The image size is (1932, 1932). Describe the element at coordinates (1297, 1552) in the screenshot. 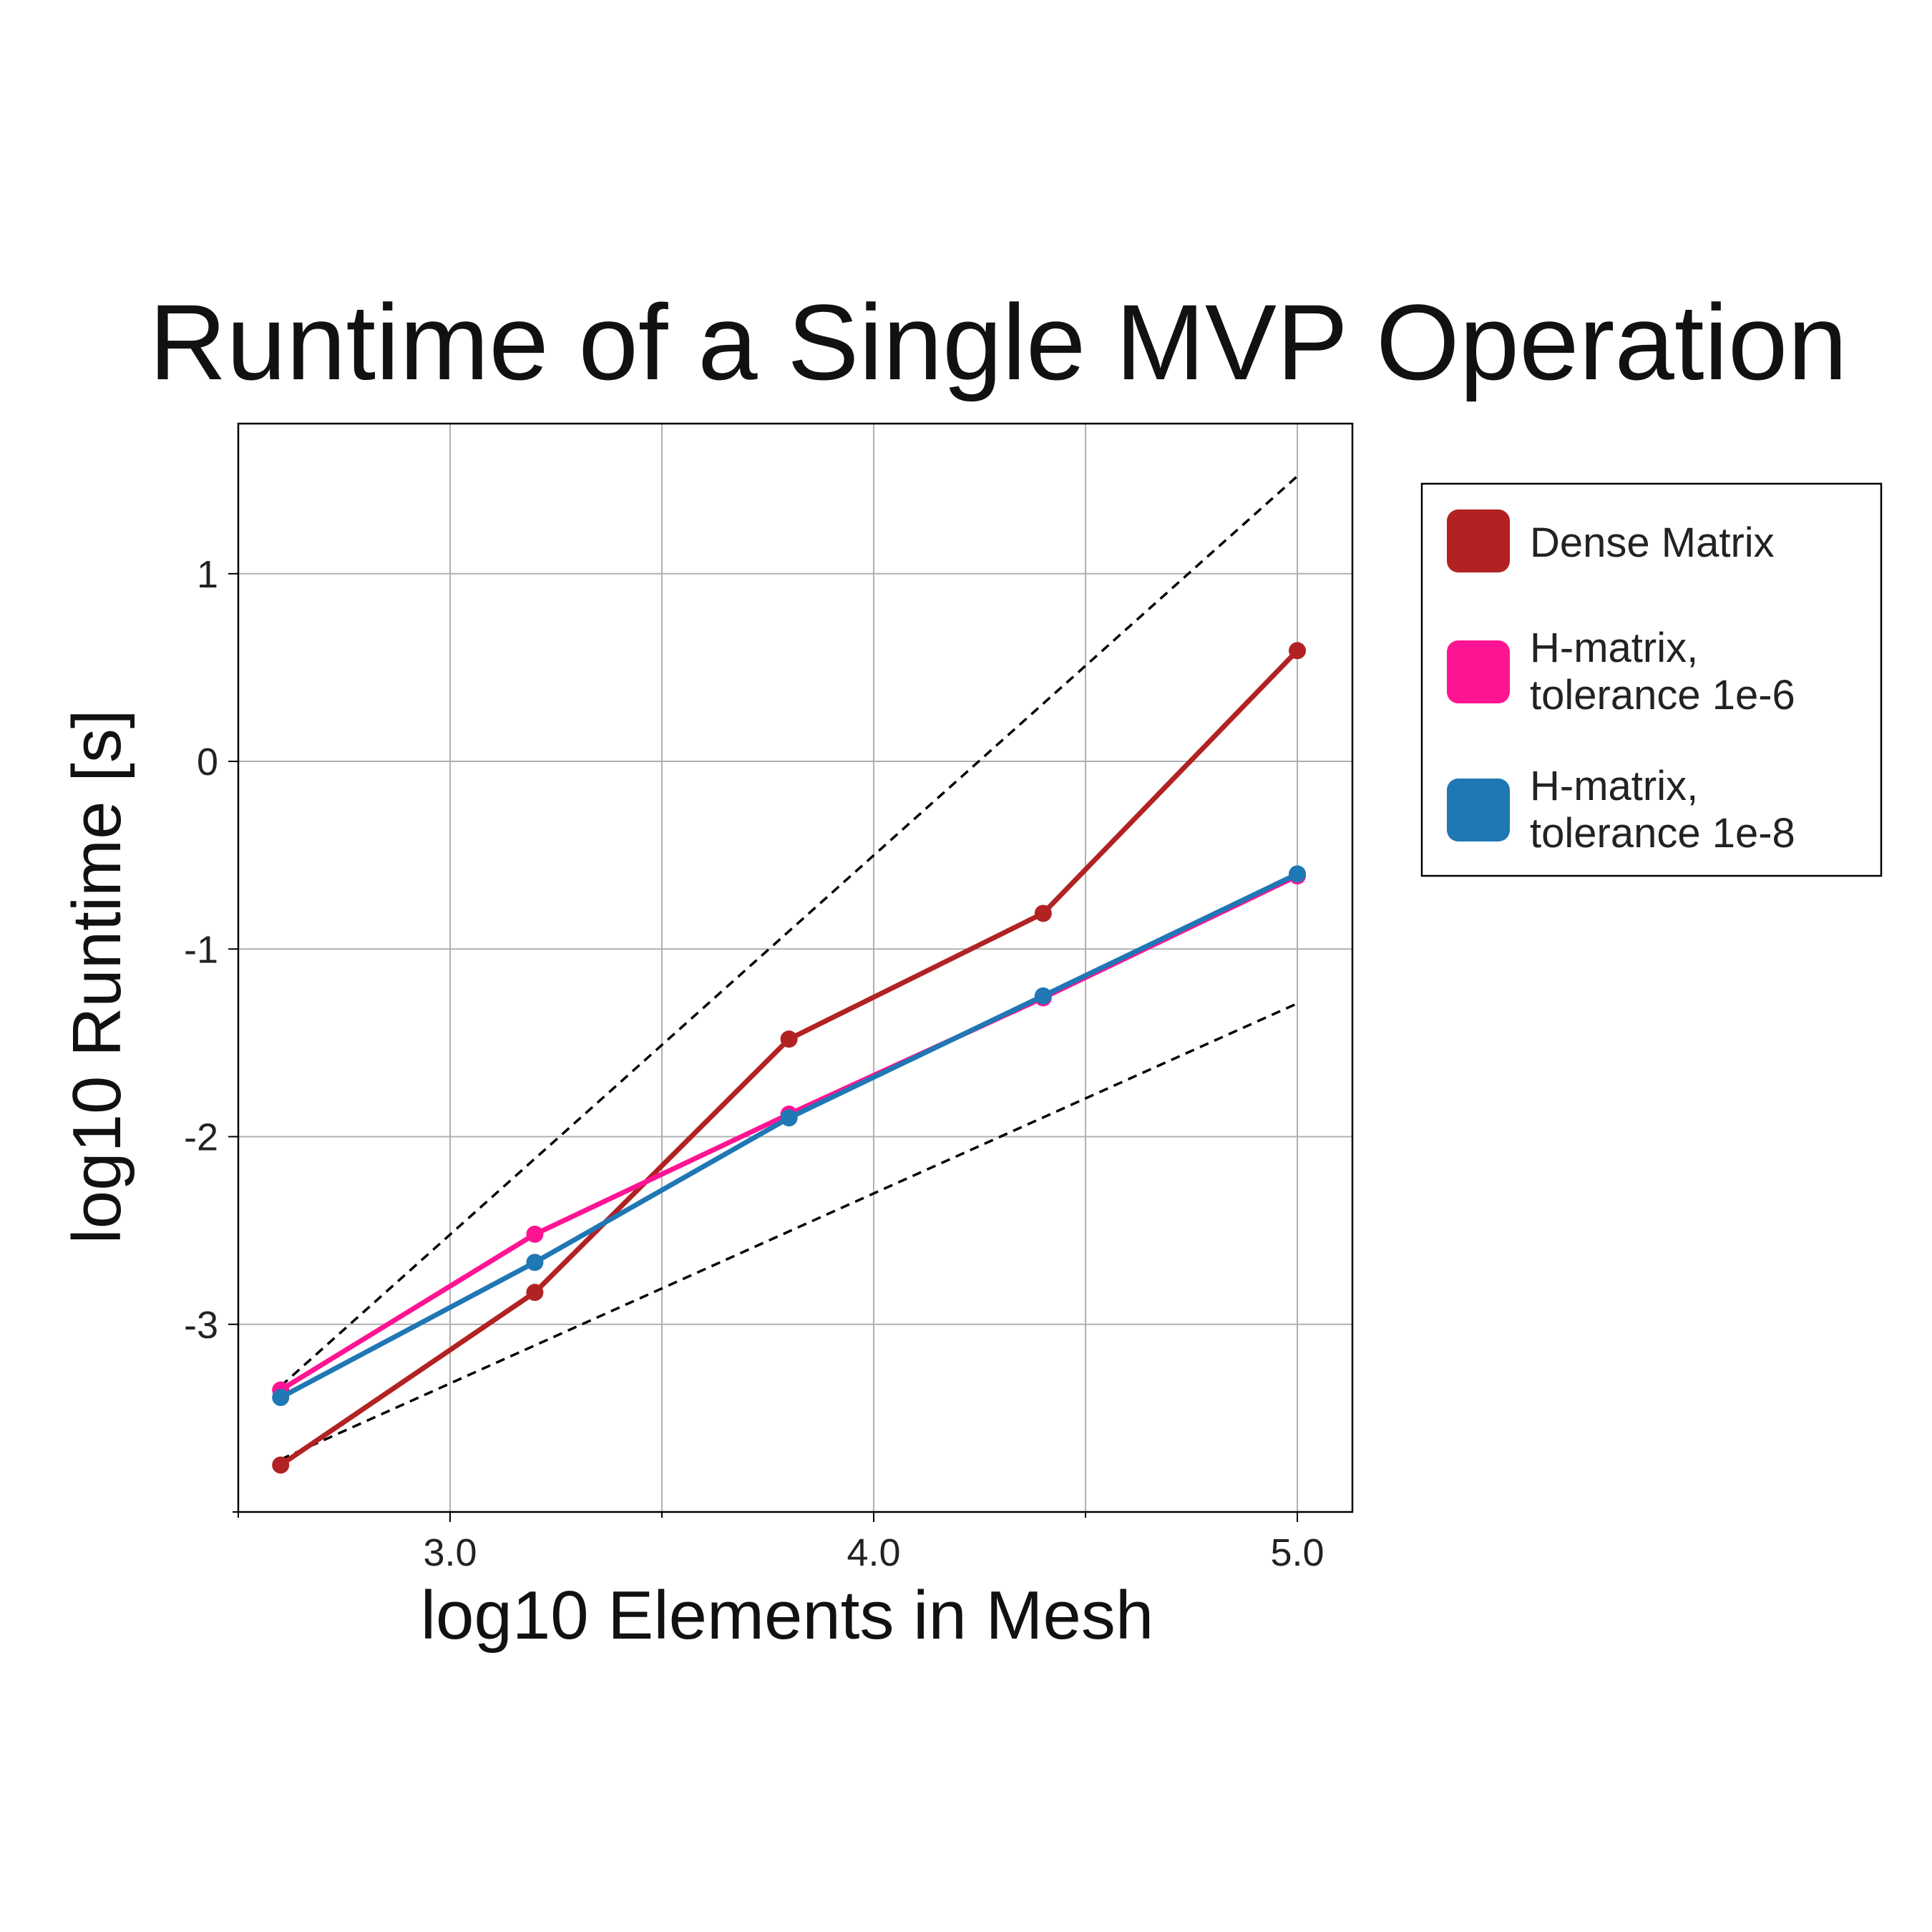

I see `x-tick-label: 5.0` at that location.